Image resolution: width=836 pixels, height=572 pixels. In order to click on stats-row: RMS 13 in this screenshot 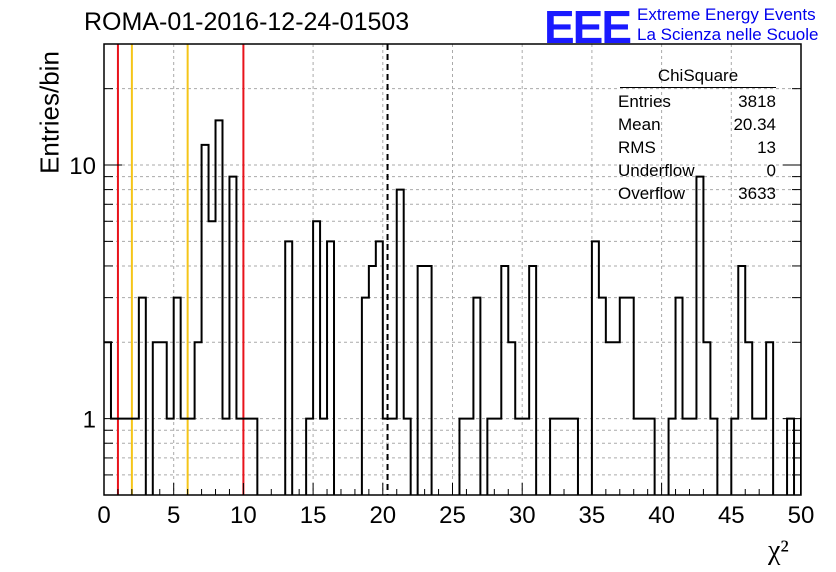, I will do `click(697, 147)`.